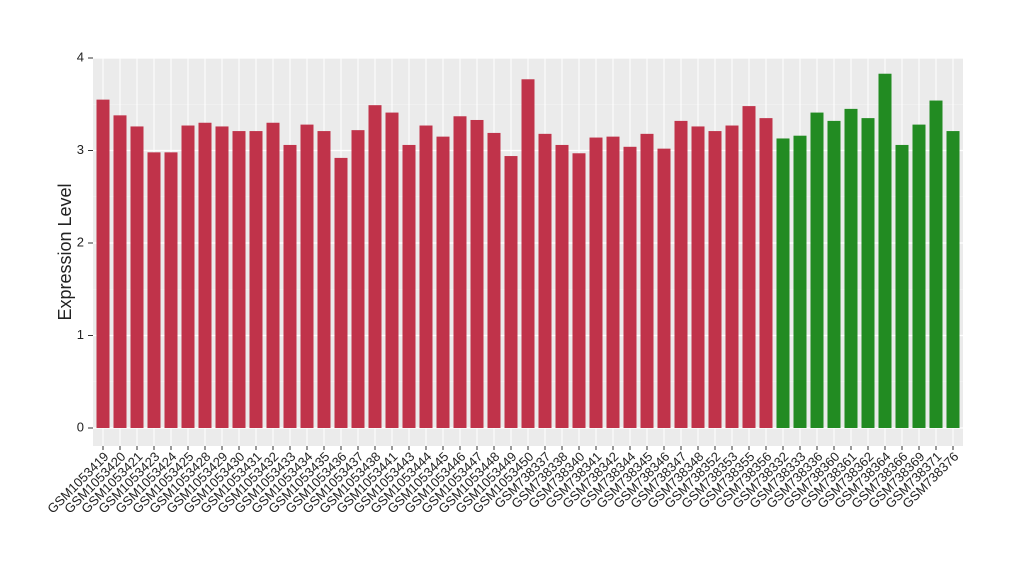 The height and width of the screenshot is (585, 1020). Describe the element at coordinates (65, 251) in the screenshot. I see `y-axis-label: Expression Level` at that location.